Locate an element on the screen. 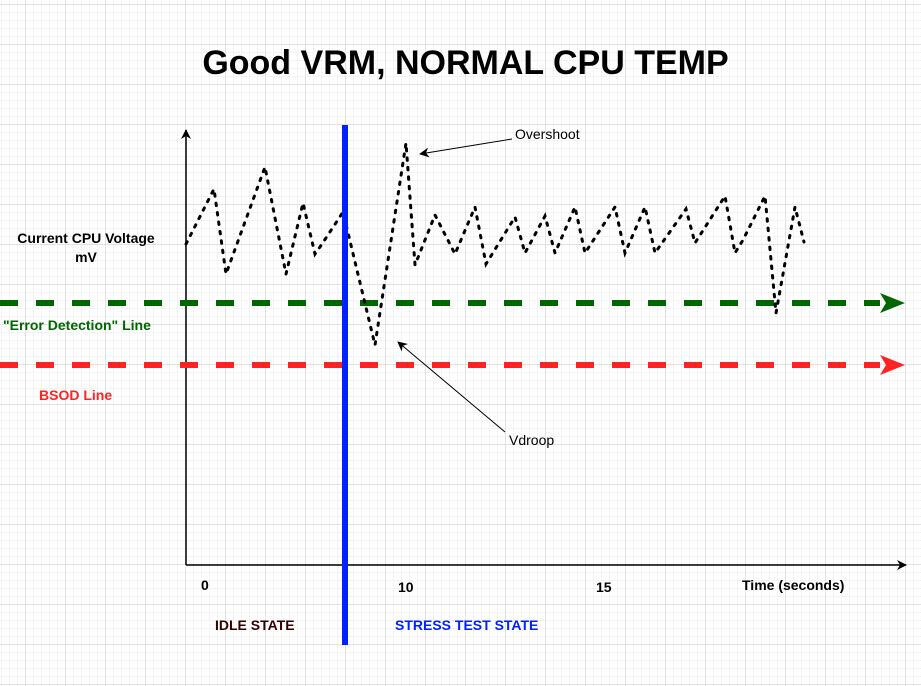  page-title: Good VRM, NORMAL CPU TEMP is located at coordinates (465, 63).